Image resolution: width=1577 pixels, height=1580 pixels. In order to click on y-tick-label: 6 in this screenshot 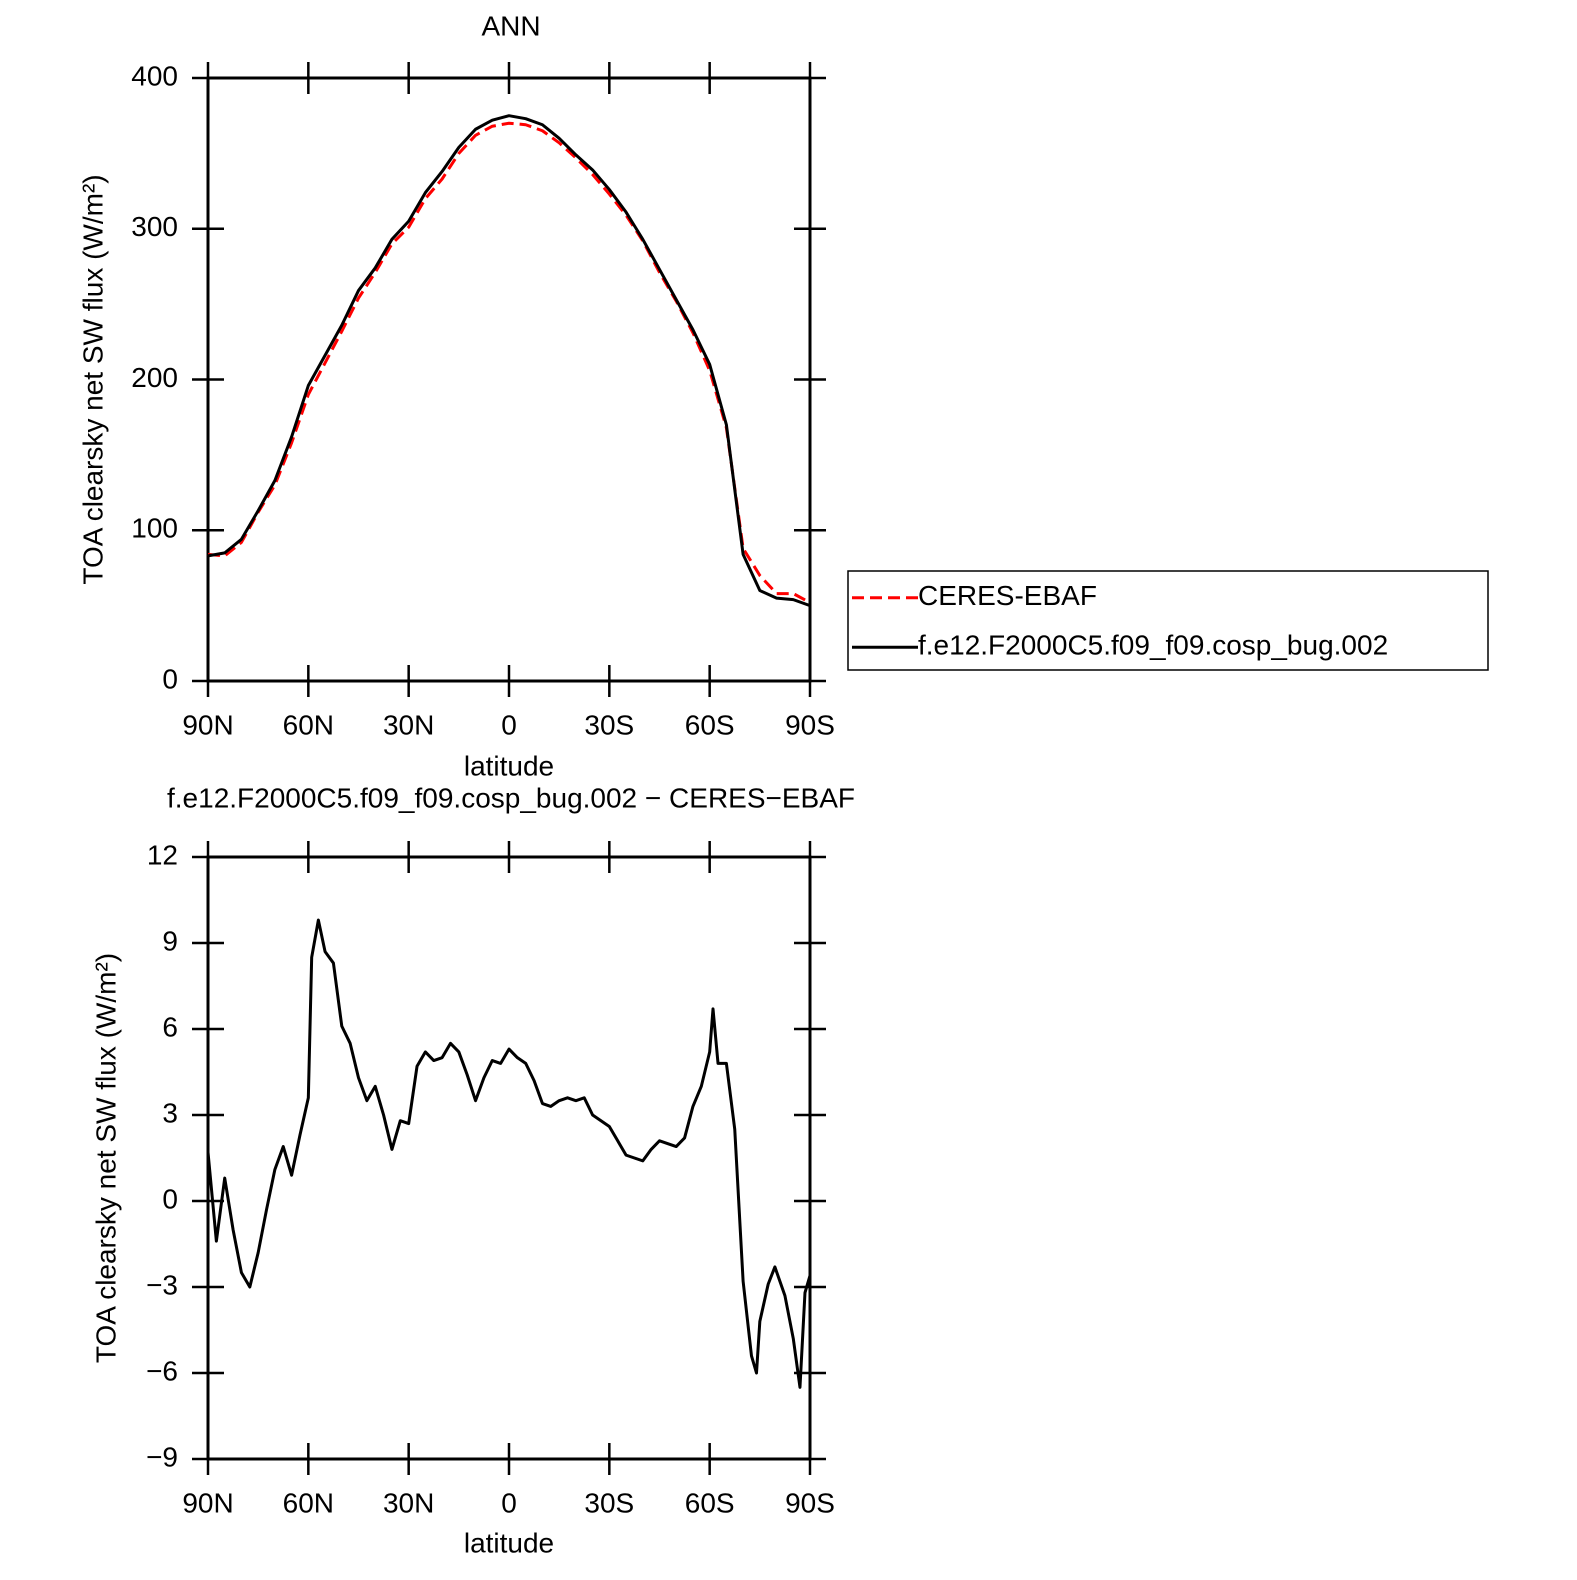, I will do `click(170, 1026)`.